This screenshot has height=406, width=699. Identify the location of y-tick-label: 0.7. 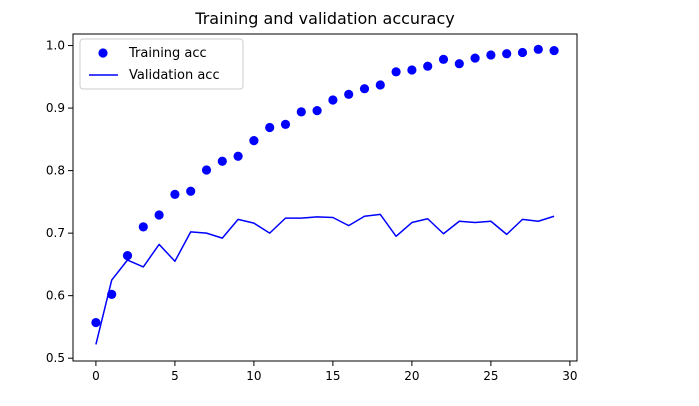
(55, 233).